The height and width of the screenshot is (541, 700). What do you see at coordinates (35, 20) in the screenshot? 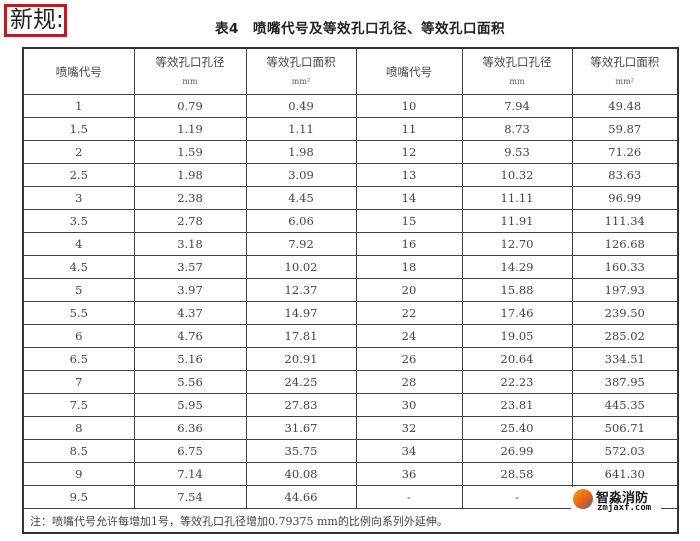
I see `new-rule-label: 新规:` at bounding box center [35, 20].